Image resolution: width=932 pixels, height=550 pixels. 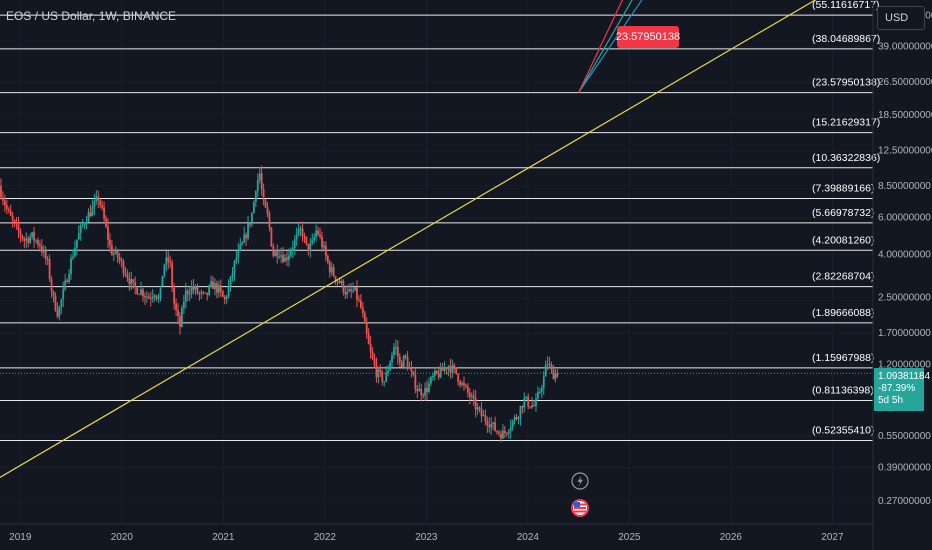 I want to click on time-axis: 2019 2020 2021 2022 2023 2024 2025 2026 2027, so click(x=426, y=537).